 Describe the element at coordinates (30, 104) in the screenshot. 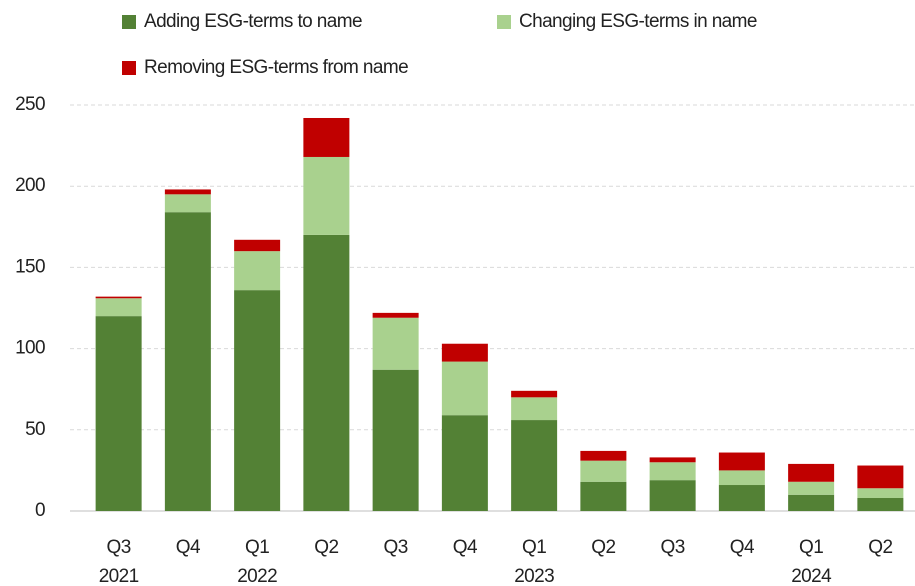

I see `y-tick-label: 250` at that location.